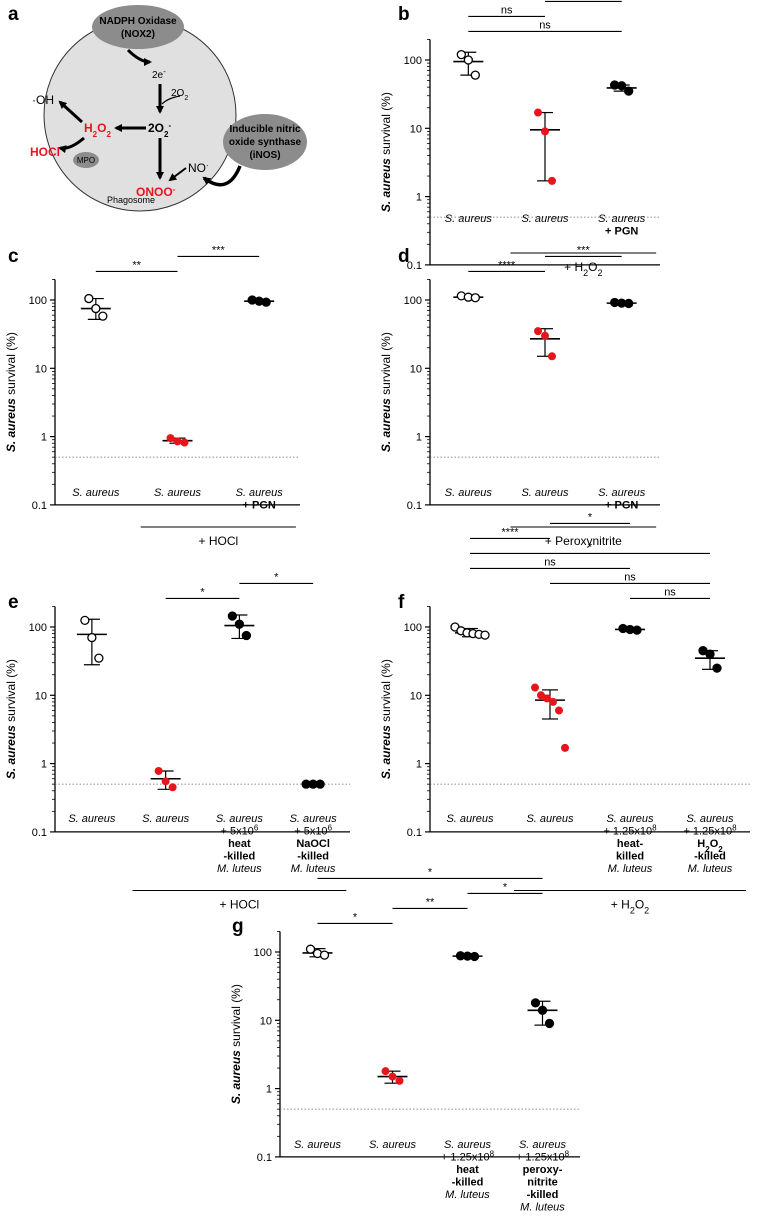 Image resolution: width=777 pixels, height=1224 pixels. Describe the element at coordinates (139, 57) in the screenshot. I see `arrow-nox2-electrons` at that location.